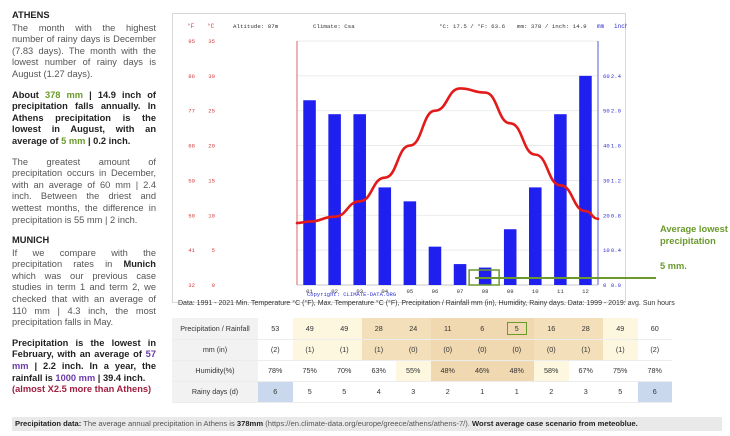 The height and width of the screenshot is (436, 730). I want to click on p5-feb-mm: 57 mm, so click(84, 360).